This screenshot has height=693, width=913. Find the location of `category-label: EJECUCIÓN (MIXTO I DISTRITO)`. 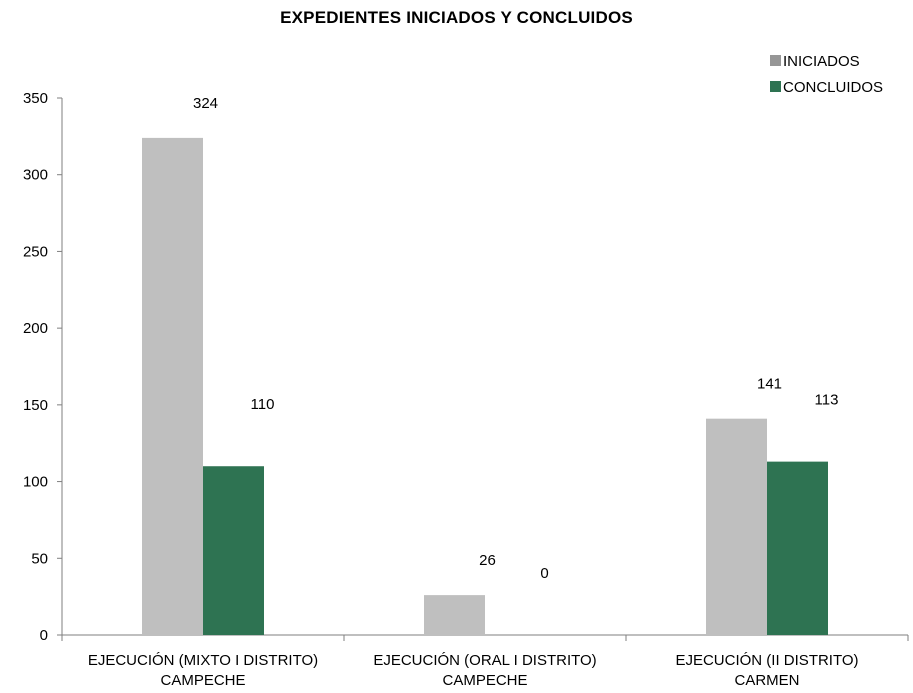

category-label: EJECUCIÓN (MIXTO I DISTRITO) is located at coordinates (203, 660).